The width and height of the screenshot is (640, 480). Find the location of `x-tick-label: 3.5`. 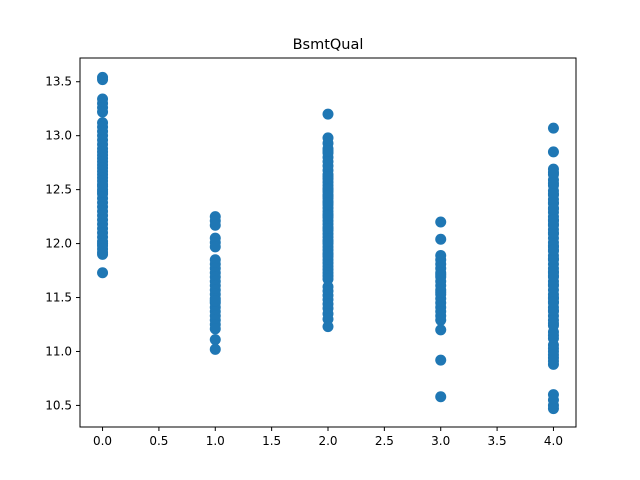

x-tick-label: 3.5 is located at coordinates (497, 441).